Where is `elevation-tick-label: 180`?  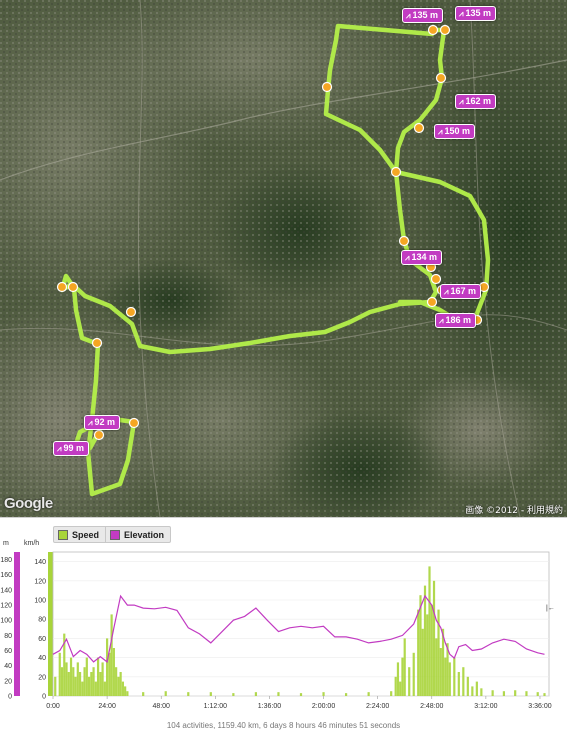 elevation-tick-label: 180 is located at coordinates (6, 560).